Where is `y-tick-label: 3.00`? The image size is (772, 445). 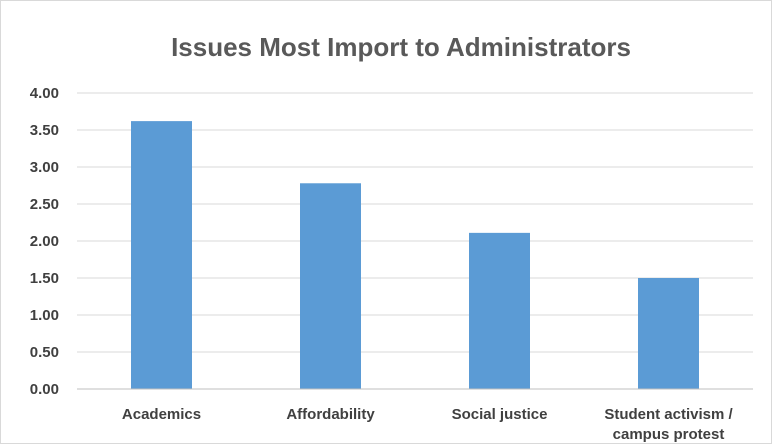
y-tick-label: 3.00 is located at coordinates (44, 167).